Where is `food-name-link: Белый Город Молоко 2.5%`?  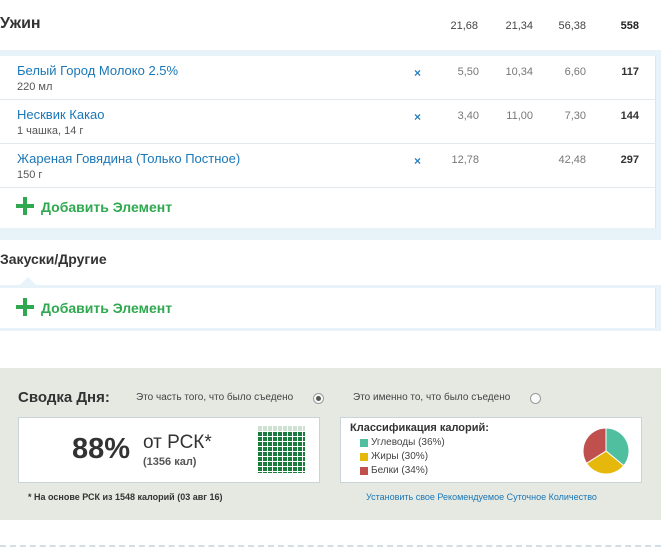 food-name-link: Белый Город Молоко 2.5% is located at coordinates (98, 70).